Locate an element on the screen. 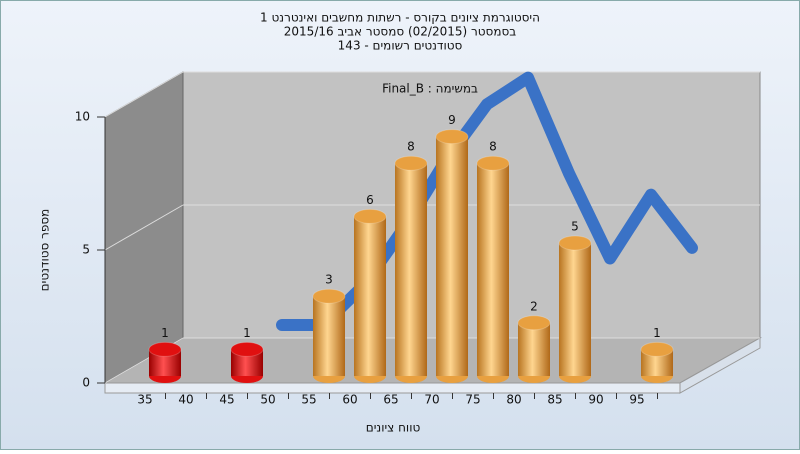 The image size is (800, 454). annotation: Final_B : במשימה is located at coordinates (430, 89).